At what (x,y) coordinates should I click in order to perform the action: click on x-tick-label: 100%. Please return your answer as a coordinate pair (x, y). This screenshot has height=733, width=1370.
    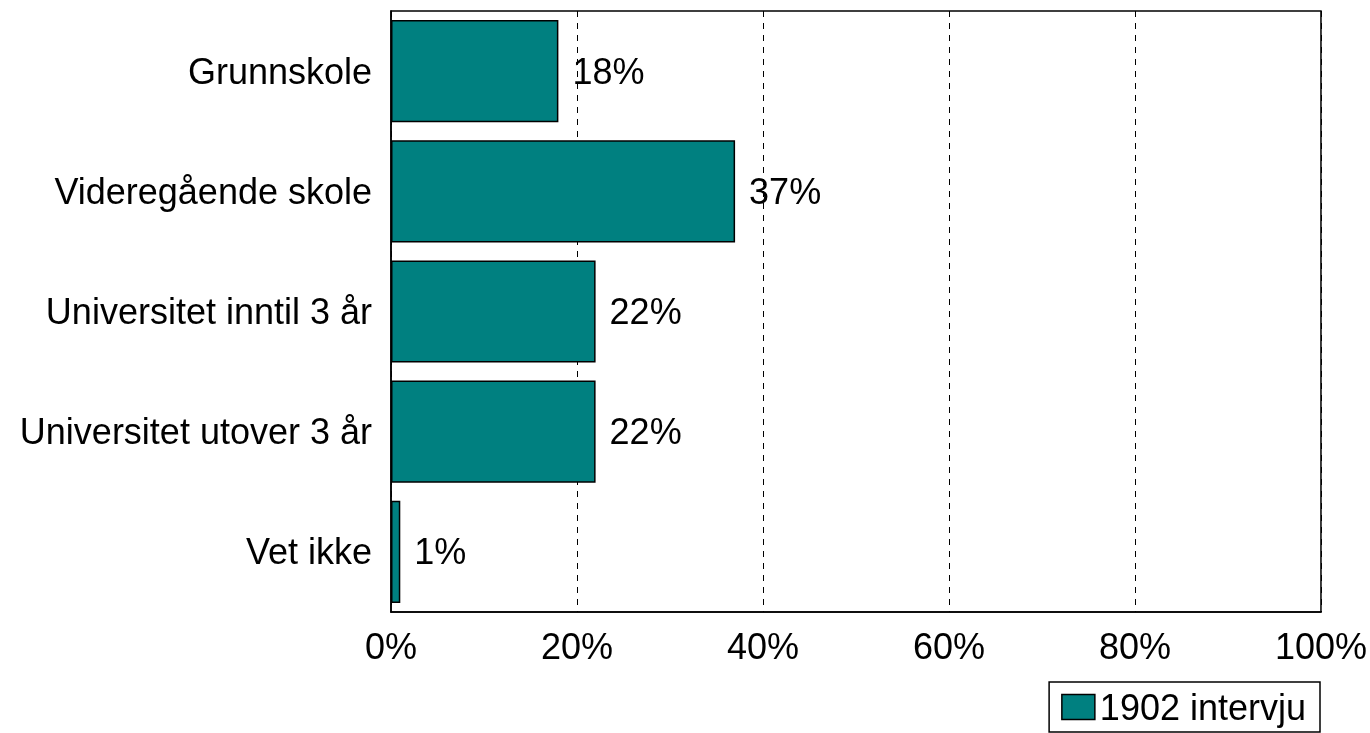
    Looking at the image, I should click on (1320, 646).